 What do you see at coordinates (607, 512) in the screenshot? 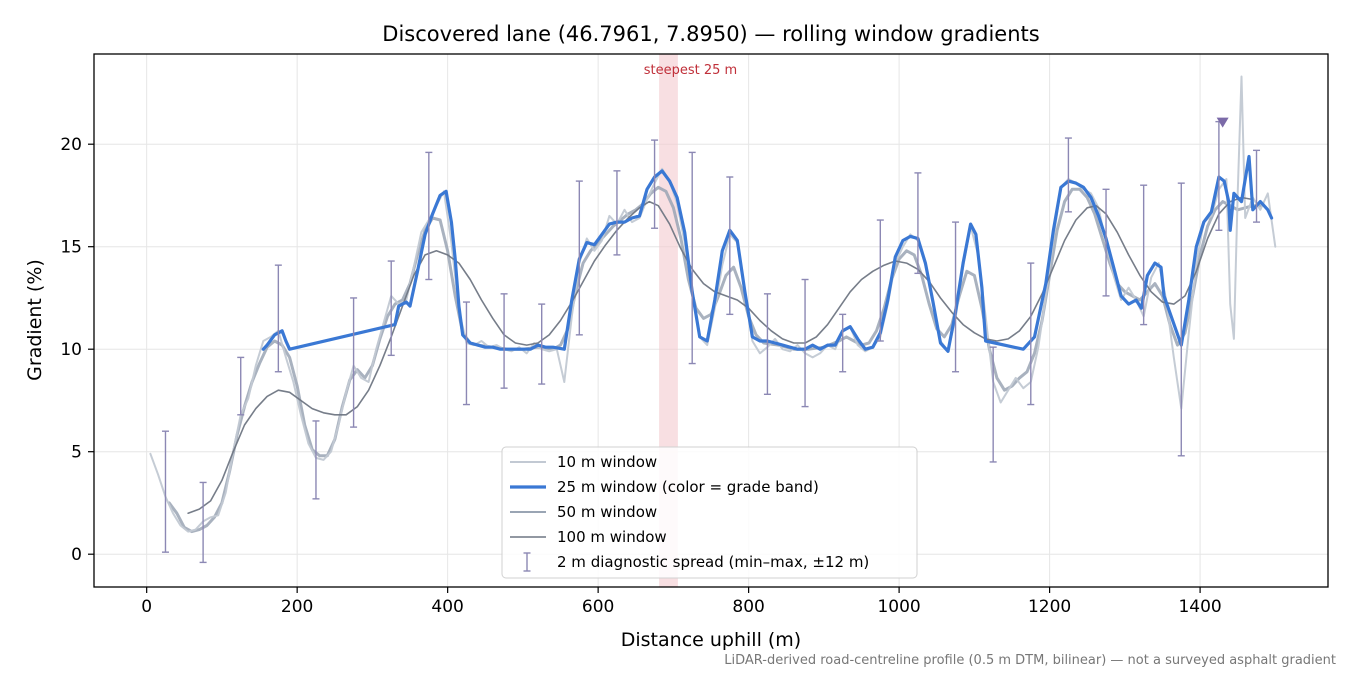
I see `legend-label: 50 m window` at bounding box center [607, 512].